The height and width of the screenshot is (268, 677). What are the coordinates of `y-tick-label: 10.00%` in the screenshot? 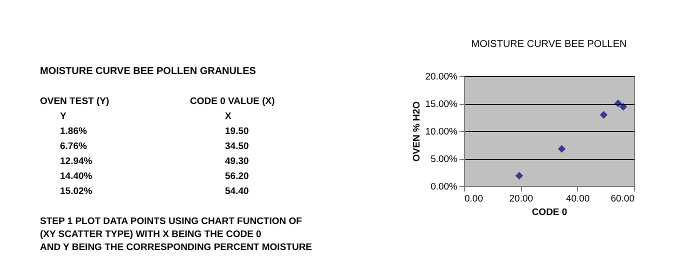 It's located at (441, 132).